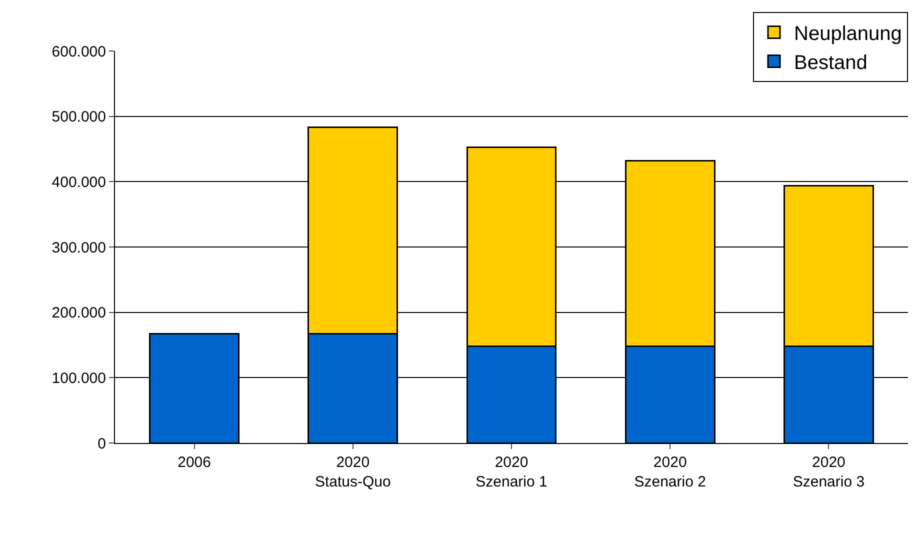 Image resolution: width=923 pixels, height=533 pixels. What do you see at coordinates (848, 34) in the screenshot?
I see `legend-label: Neuplanung` at bounding box center [848, 34].